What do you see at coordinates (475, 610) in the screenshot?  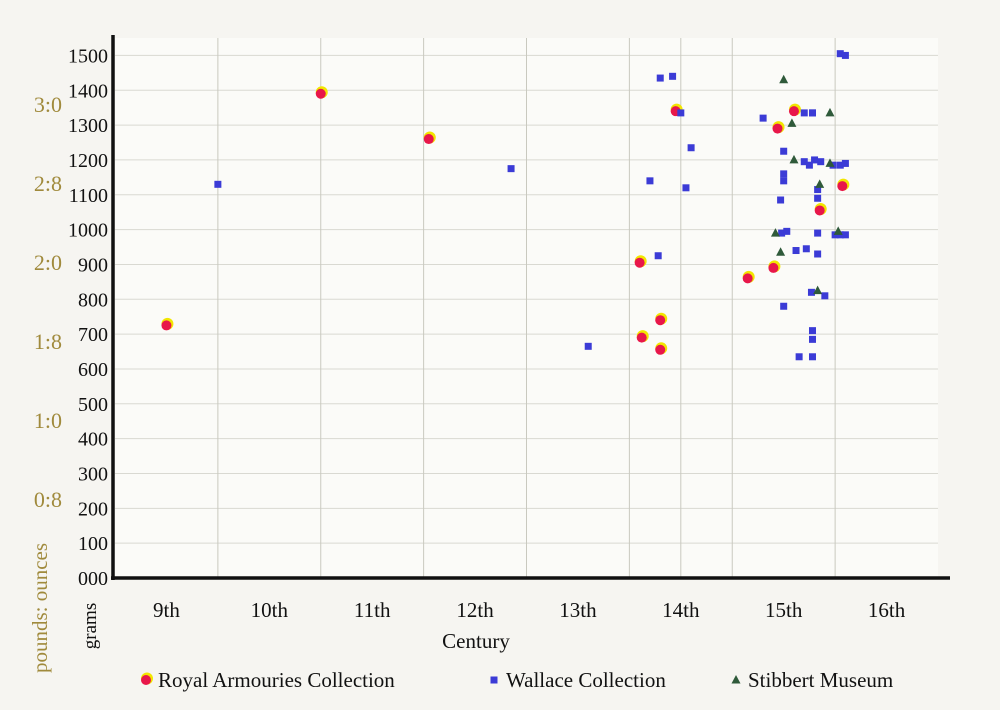 I see `x-tick-label: 12th` at bounding box center [475, 610].